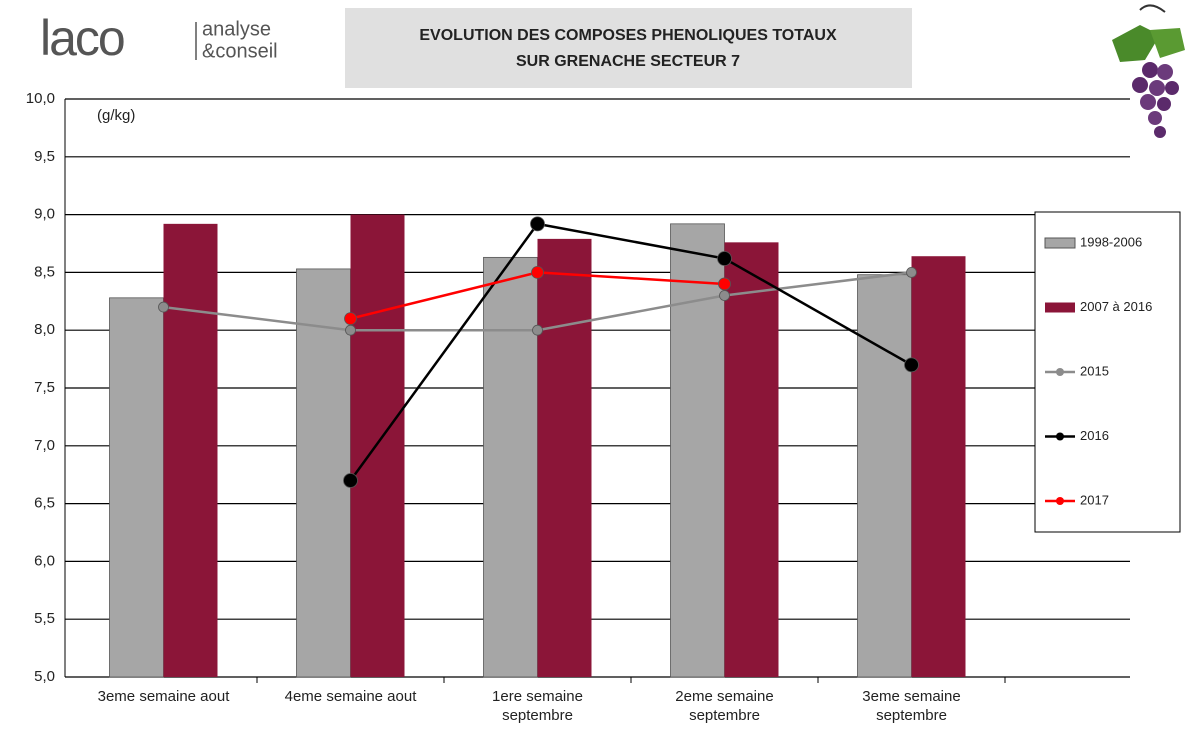 The image size is (1187, 743). I want to click on grape-icon, so click(1148, 71).